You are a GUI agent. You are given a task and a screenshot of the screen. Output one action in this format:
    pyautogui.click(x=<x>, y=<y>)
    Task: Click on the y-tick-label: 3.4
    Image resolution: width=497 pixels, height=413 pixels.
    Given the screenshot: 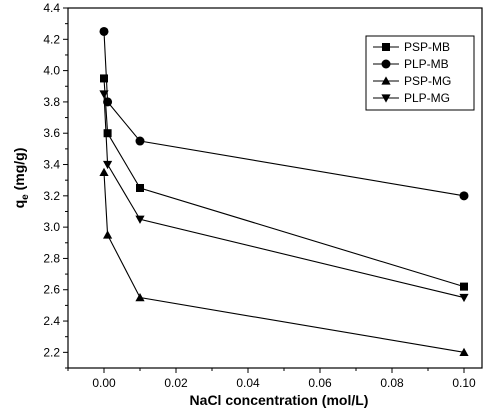 What is the action you would take?
    pyautogui.click(x=51, y=165)
    